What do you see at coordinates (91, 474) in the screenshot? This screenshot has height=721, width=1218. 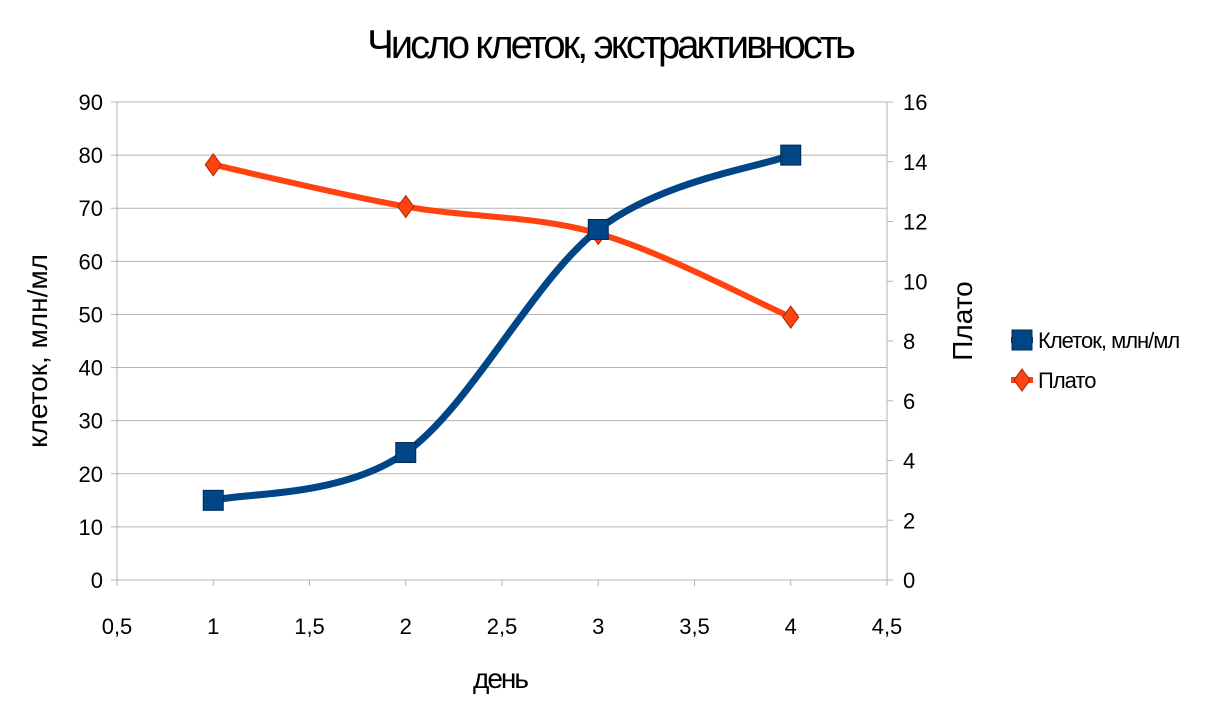 I see `y-left-tick-label: 20` at bounding box center [91, 474].